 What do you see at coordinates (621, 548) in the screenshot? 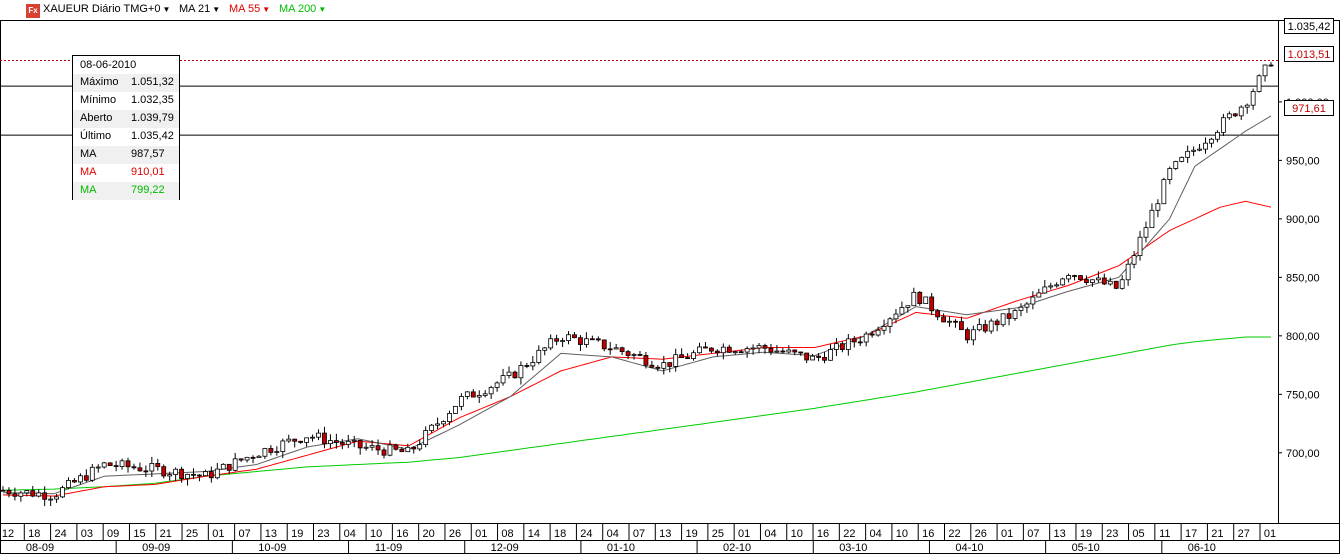
I see `x-month-label: 01-10` at bounding box center [621, 548].